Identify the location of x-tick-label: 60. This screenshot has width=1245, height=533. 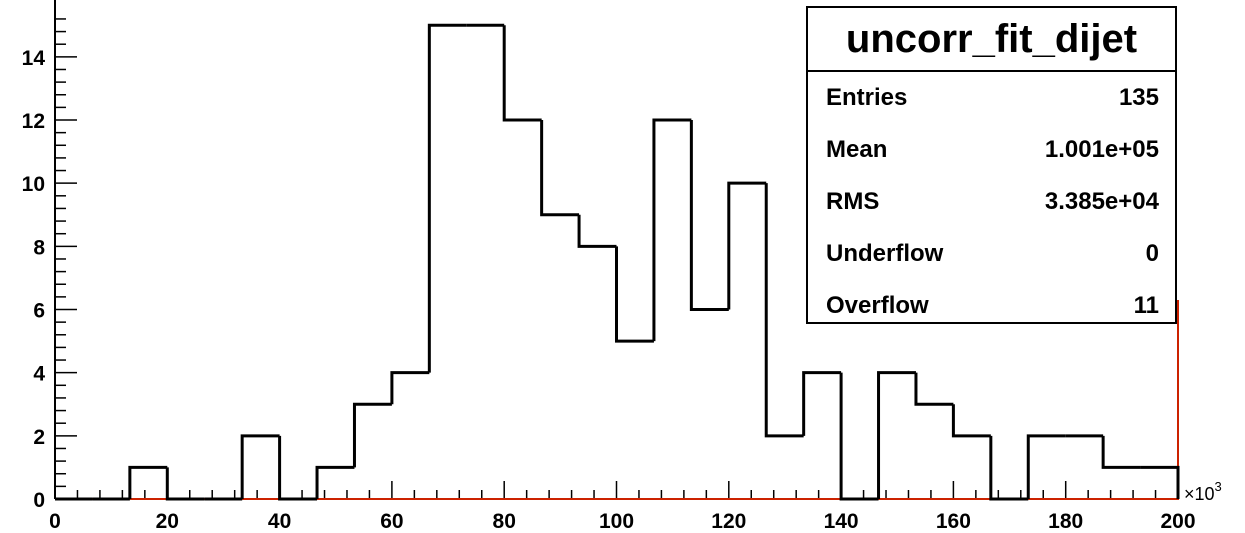
(391, 521).